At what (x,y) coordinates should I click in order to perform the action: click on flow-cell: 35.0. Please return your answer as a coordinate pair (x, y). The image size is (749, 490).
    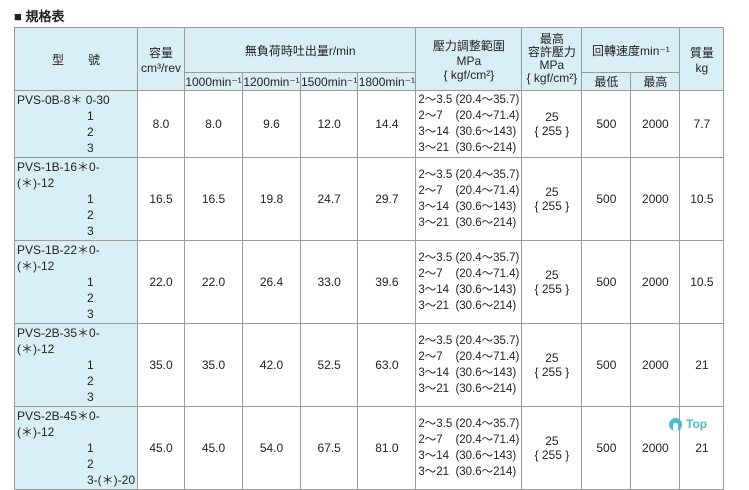
    Looking at the image, I should click on (213, 365).